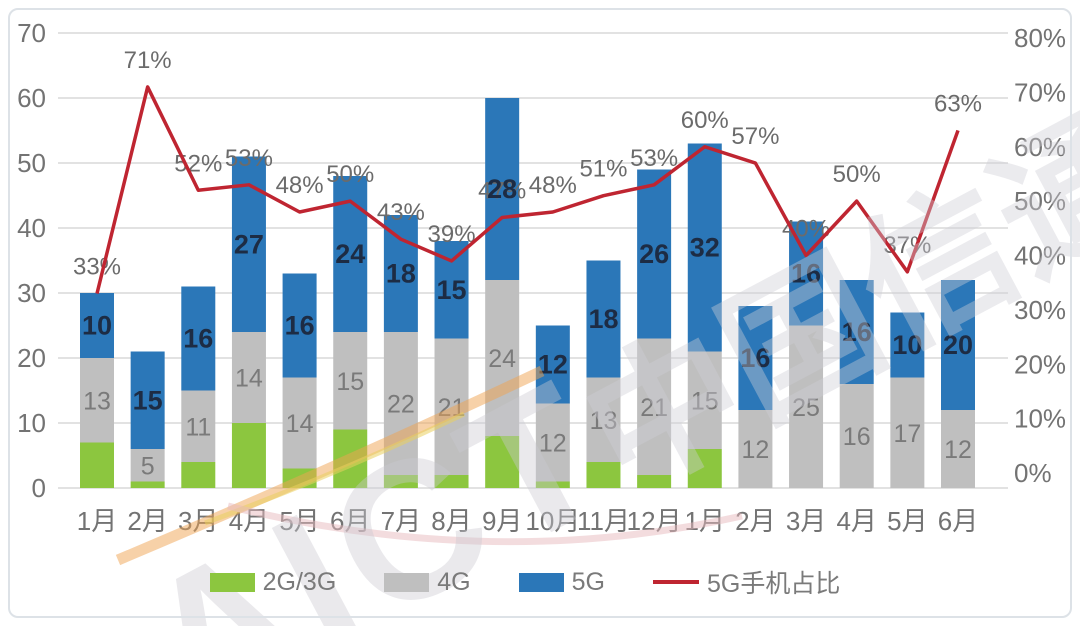 This screenshot has width=1080, height=626. I want to click on legend-swatch-2g3g, so click(232, 582).